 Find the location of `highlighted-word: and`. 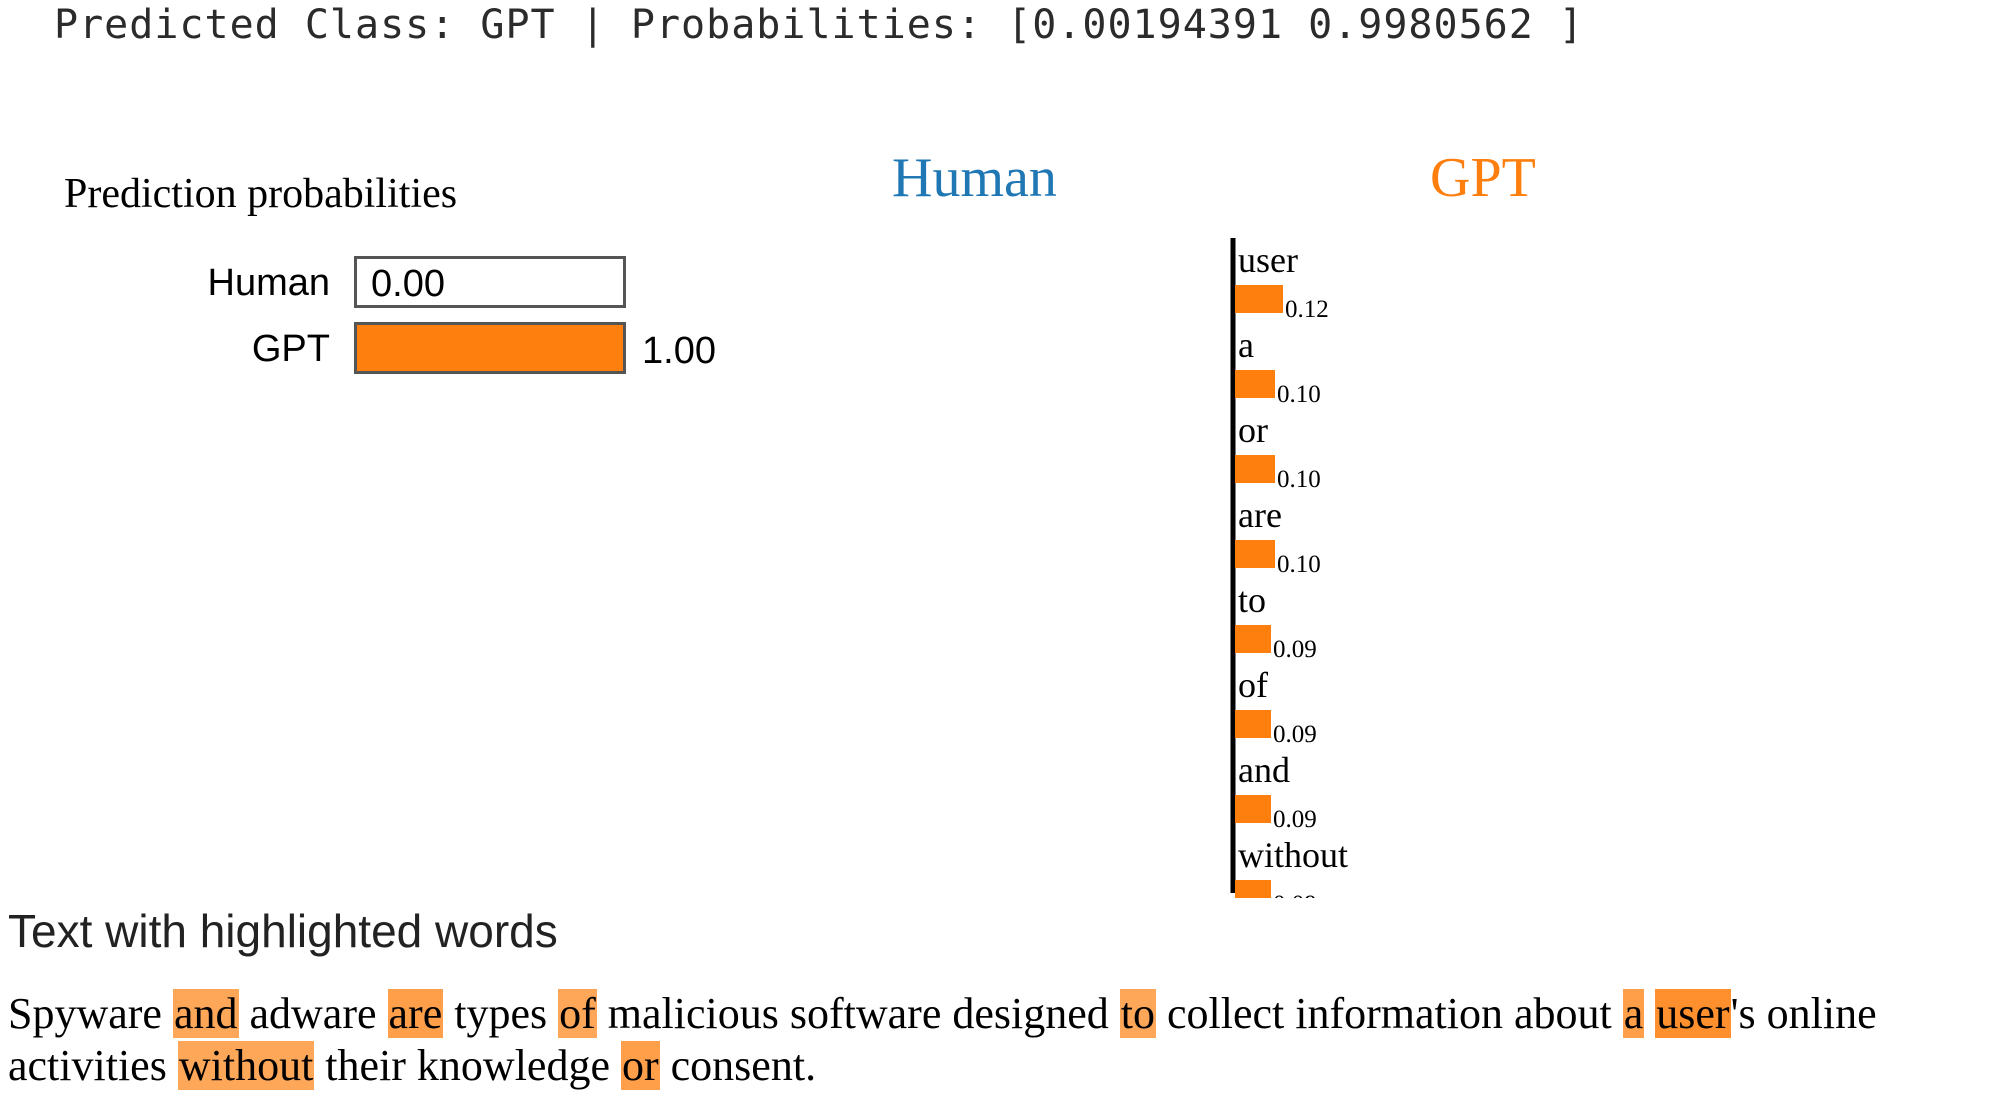

highlighted-word: and is located at coordinates (205, 1013).